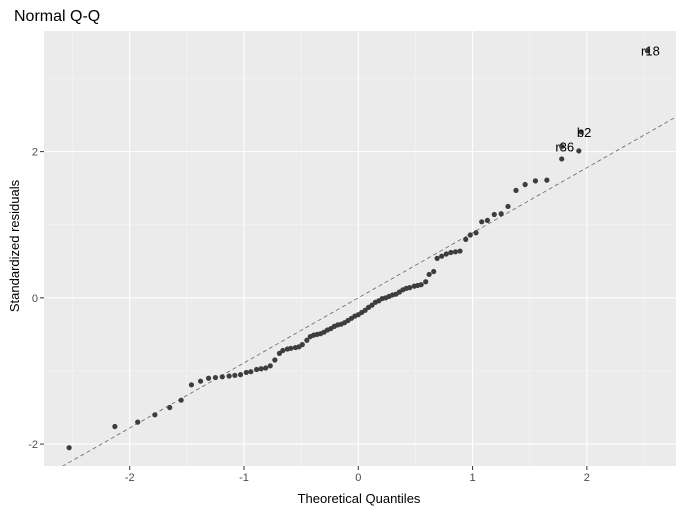  Describe the element at coordinates (587, 478) in the screenshot. I see `x-tick-label: 2` at that location.